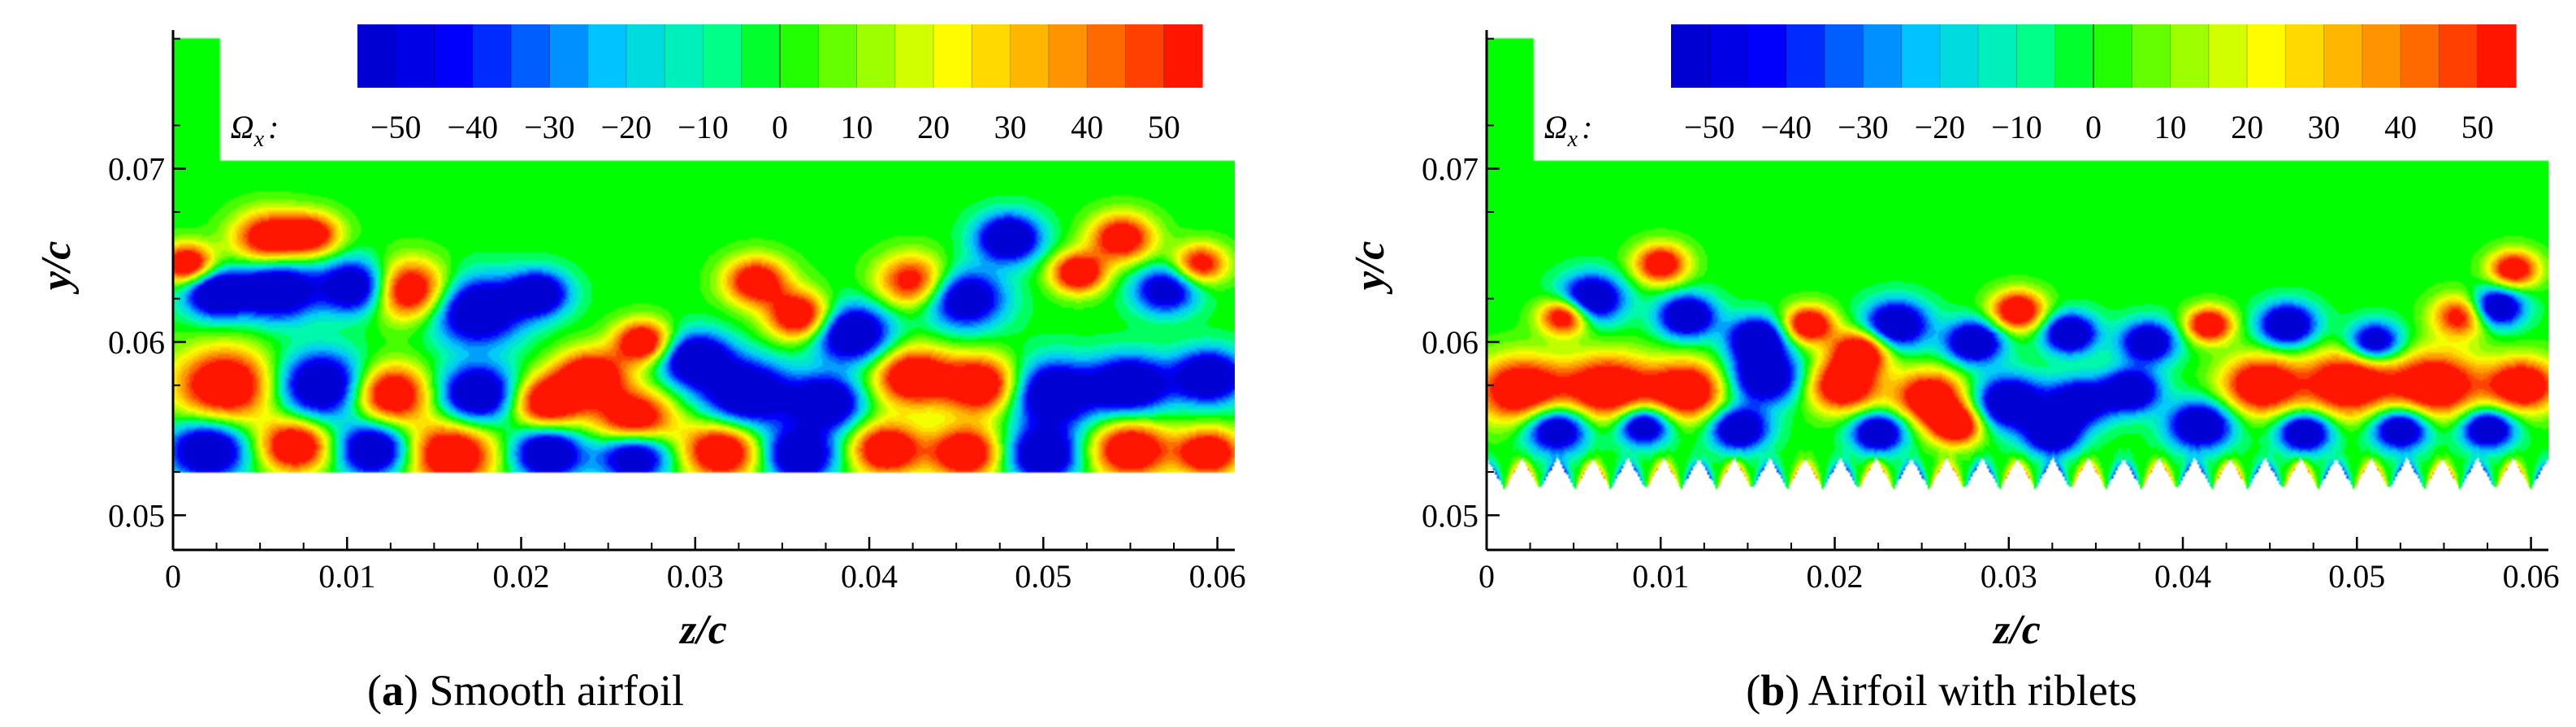  What do you see at coordinates (556, 690) in the screenshot?
I see `panel-a-caption-text: Smooth airfoil` at bounding box center [556, 690].